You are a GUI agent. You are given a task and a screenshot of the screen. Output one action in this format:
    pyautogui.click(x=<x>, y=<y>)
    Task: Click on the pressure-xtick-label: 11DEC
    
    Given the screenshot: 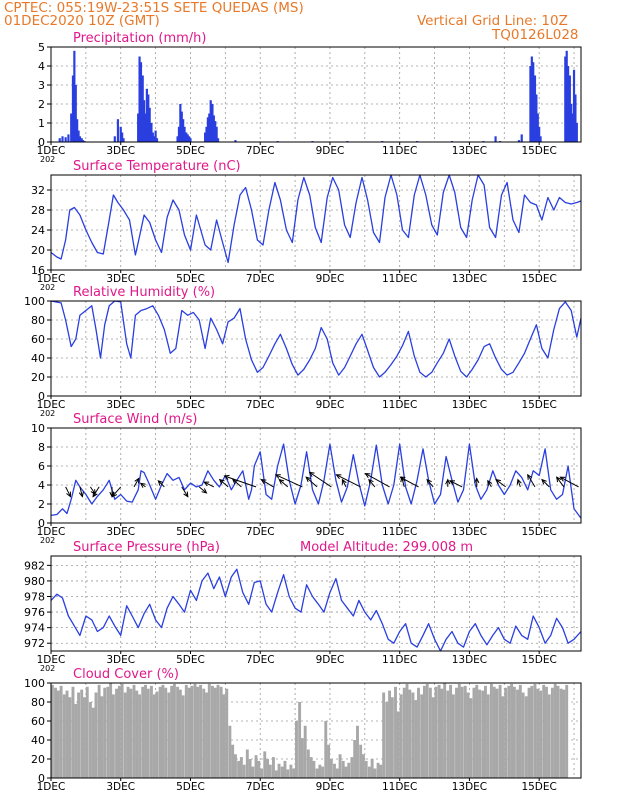 What is the action you would take?
    pyautogui.click(x=399, y=660)
    